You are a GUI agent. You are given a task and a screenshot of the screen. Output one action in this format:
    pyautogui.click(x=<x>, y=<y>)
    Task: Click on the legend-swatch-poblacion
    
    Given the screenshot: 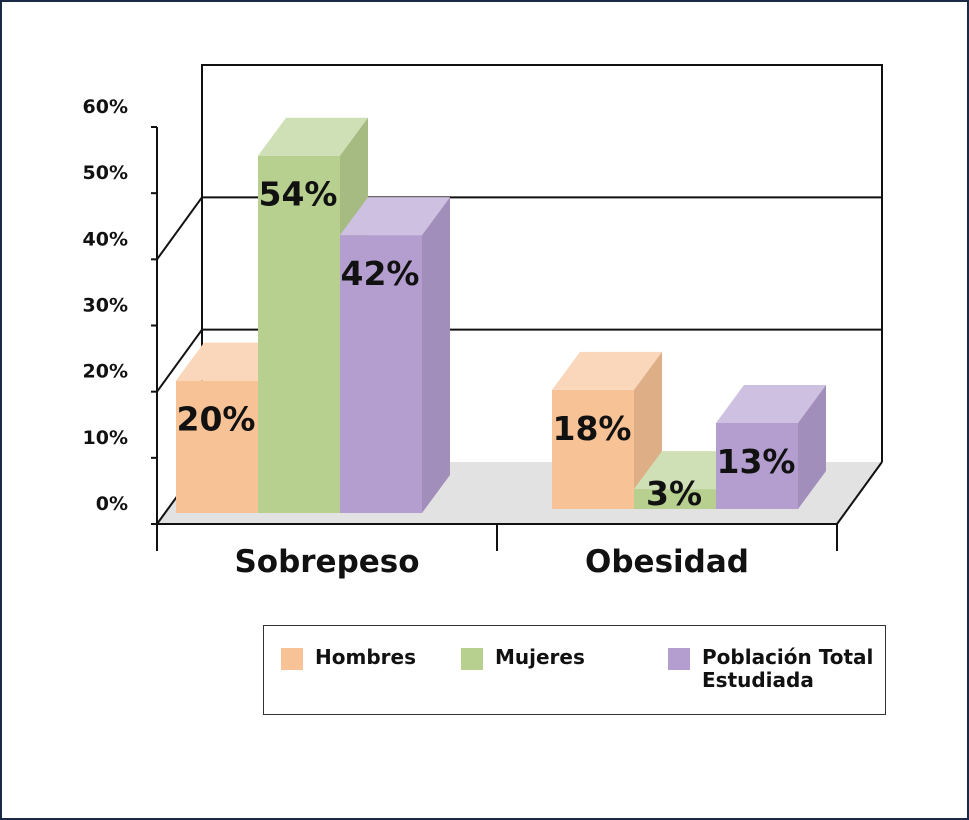 What is the action you would take?
    pyautogui.click(x=679, y=659)
    